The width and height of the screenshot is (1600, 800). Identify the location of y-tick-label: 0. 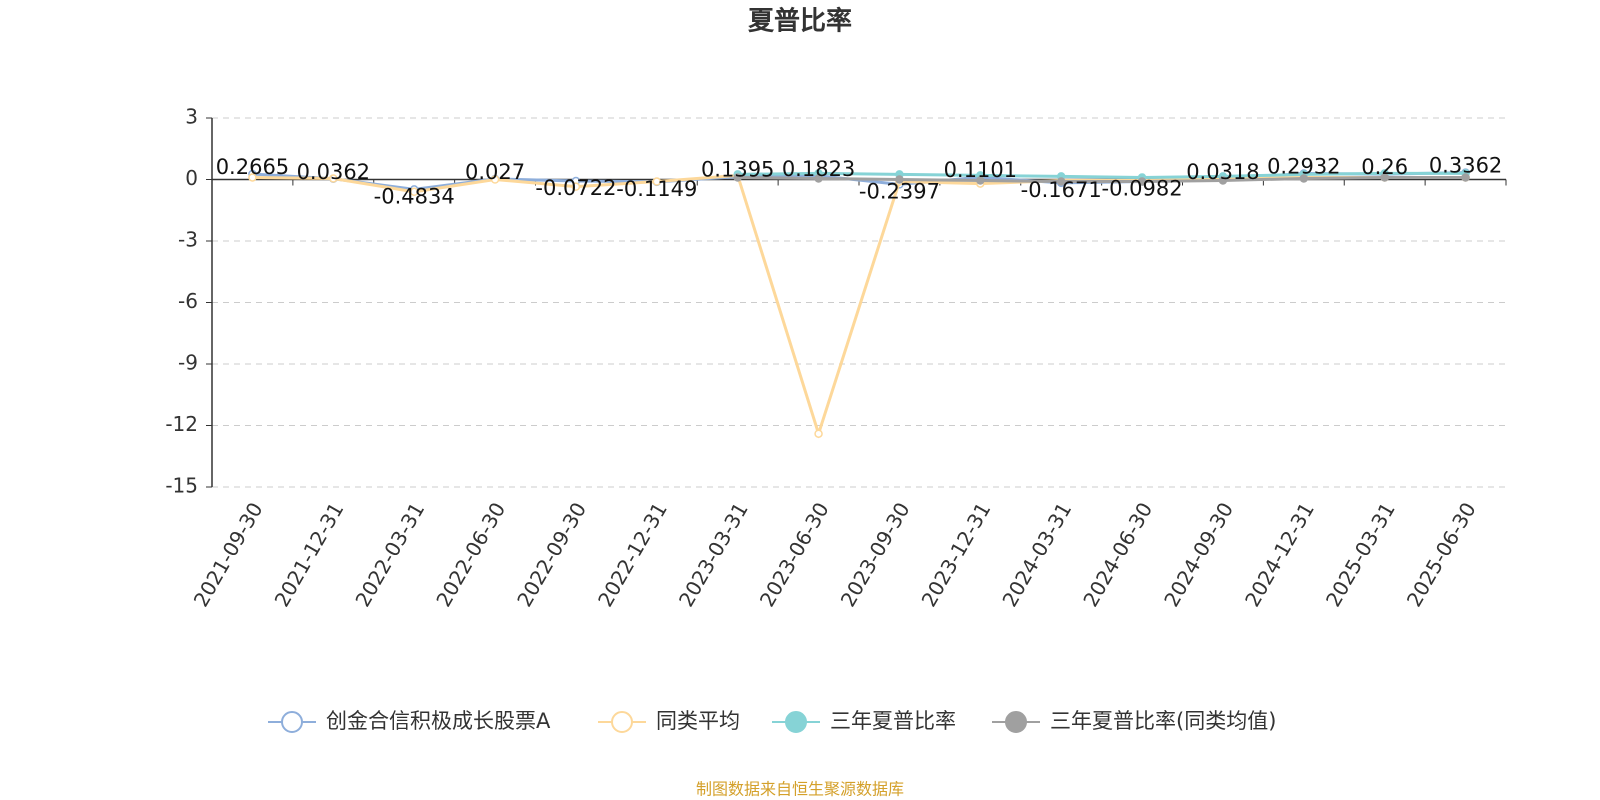
(191, 178).